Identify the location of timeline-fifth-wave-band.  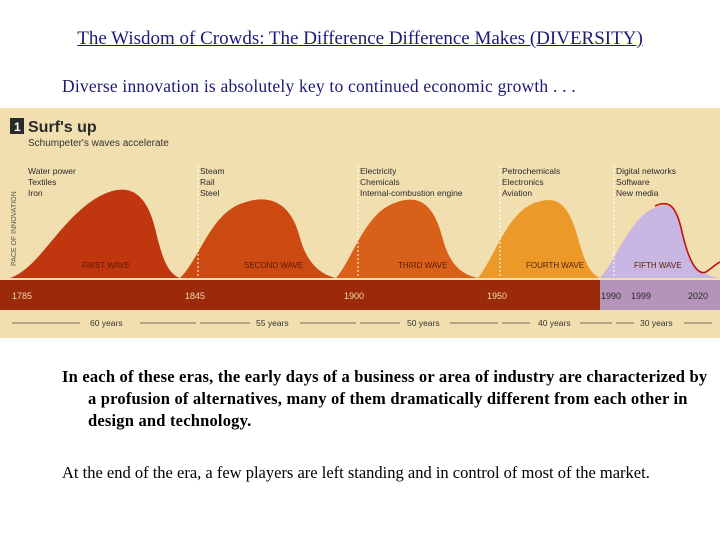
(660, 295).